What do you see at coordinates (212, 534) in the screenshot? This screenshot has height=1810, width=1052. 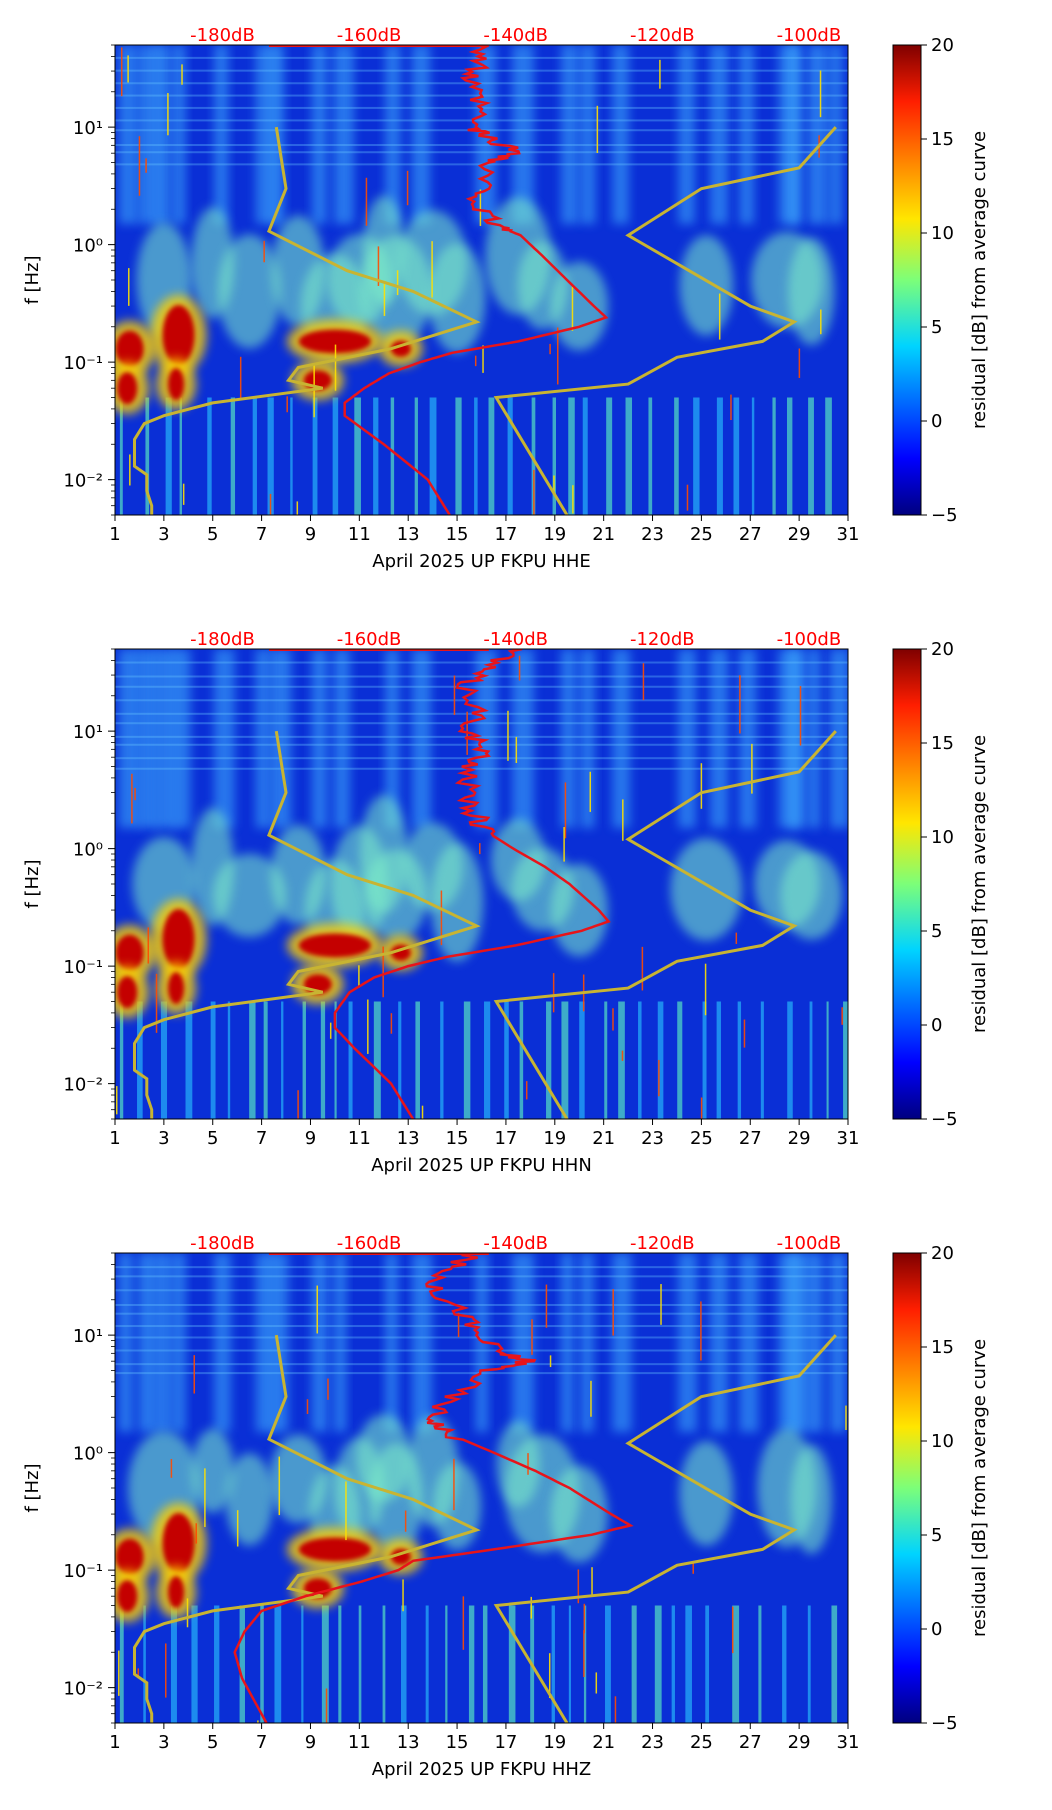 I see `x-tick-label: 5` at bounding box center [212, 534].